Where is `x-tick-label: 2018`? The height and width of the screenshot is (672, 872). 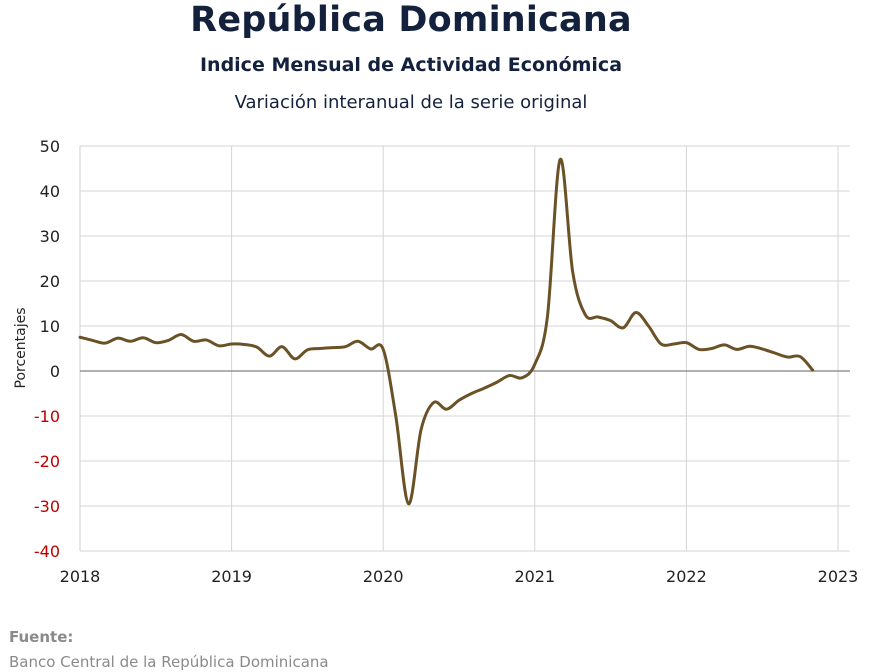 x-tick-label: 2018 is located at coordinates (80, 576).